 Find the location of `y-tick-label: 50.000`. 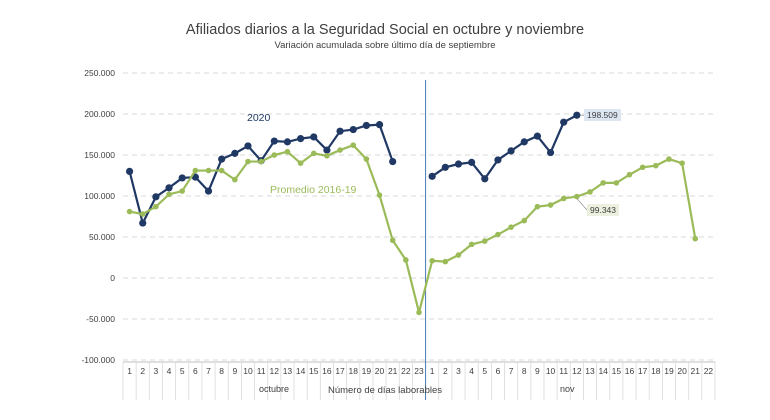

y-tick-label: 50.000 is located at coordinates (102, 237).